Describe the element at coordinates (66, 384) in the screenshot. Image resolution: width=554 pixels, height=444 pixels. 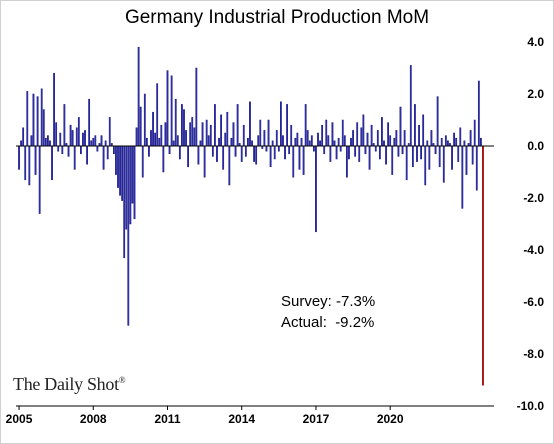
I see `brand-text: The Daily Shot` at that location.